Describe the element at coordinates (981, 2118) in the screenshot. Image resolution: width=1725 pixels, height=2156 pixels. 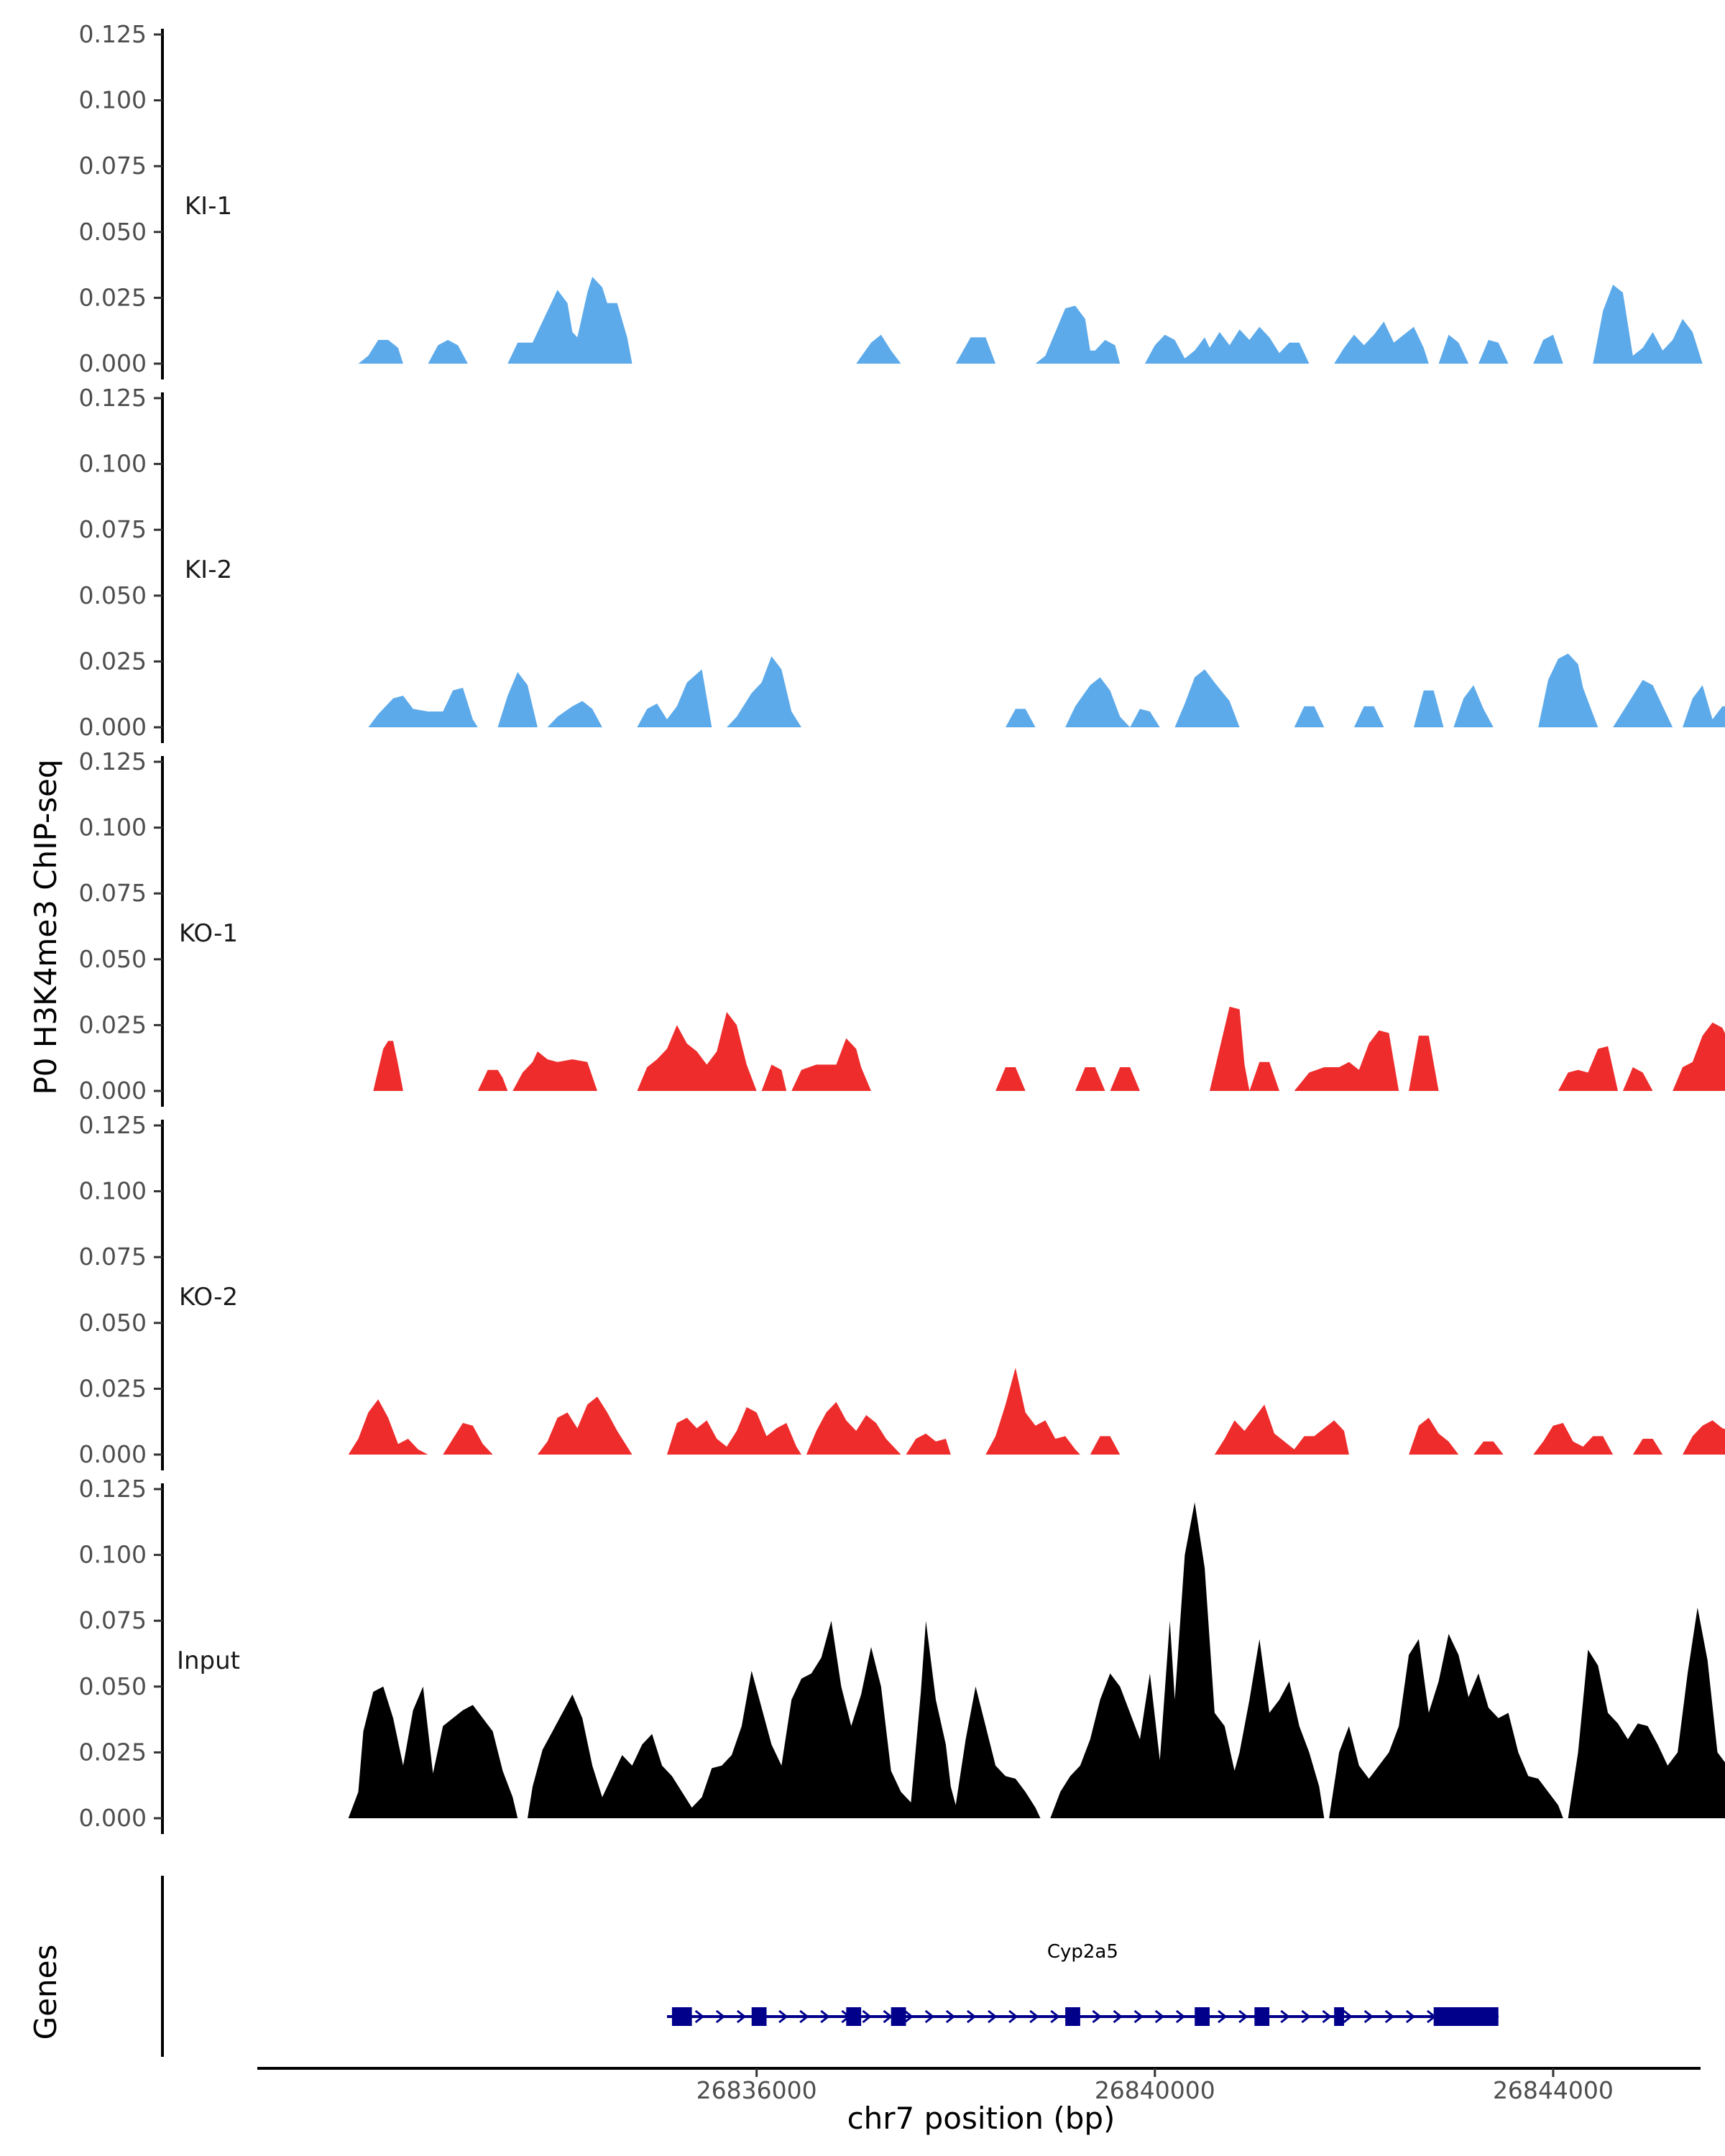
I see `x-axis-title: chr7 position (bp)` at that location.